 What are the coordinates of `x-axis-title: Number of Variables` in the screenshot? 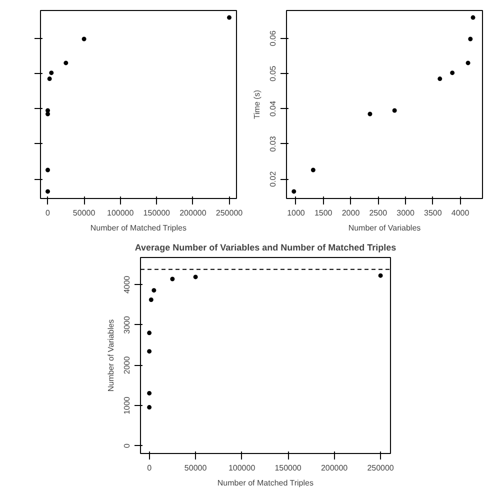 It's located at (384, 228).